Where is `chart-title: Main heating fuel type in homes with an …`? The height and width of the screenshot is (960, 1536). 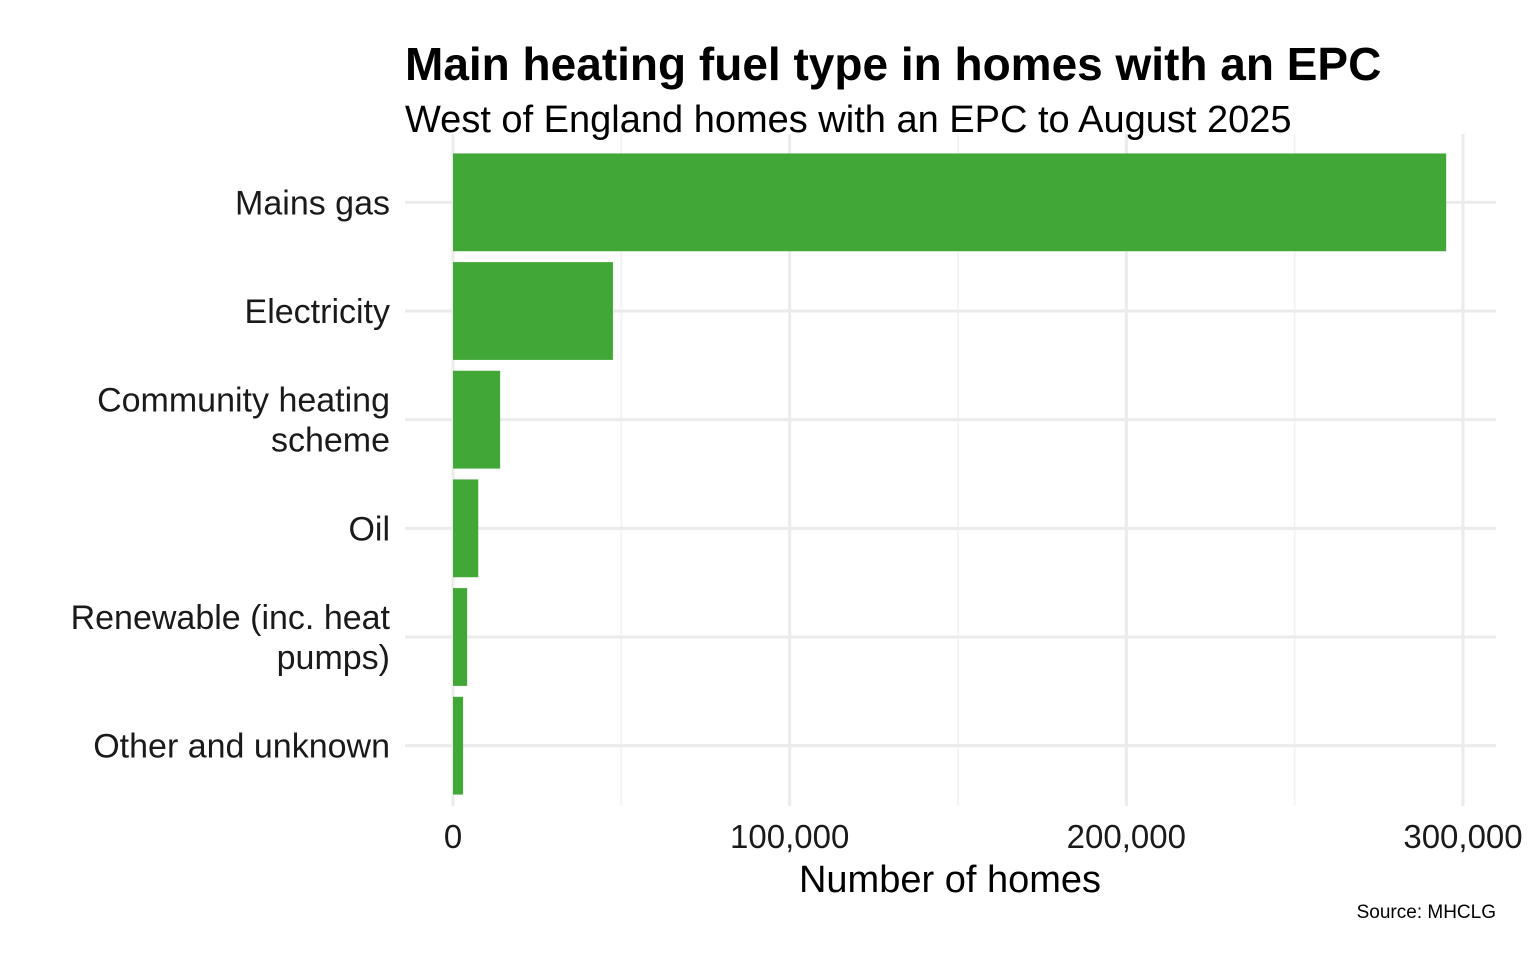
chart-title: Main heating fuel type in homes with an … is located at coordinates (893, 64).